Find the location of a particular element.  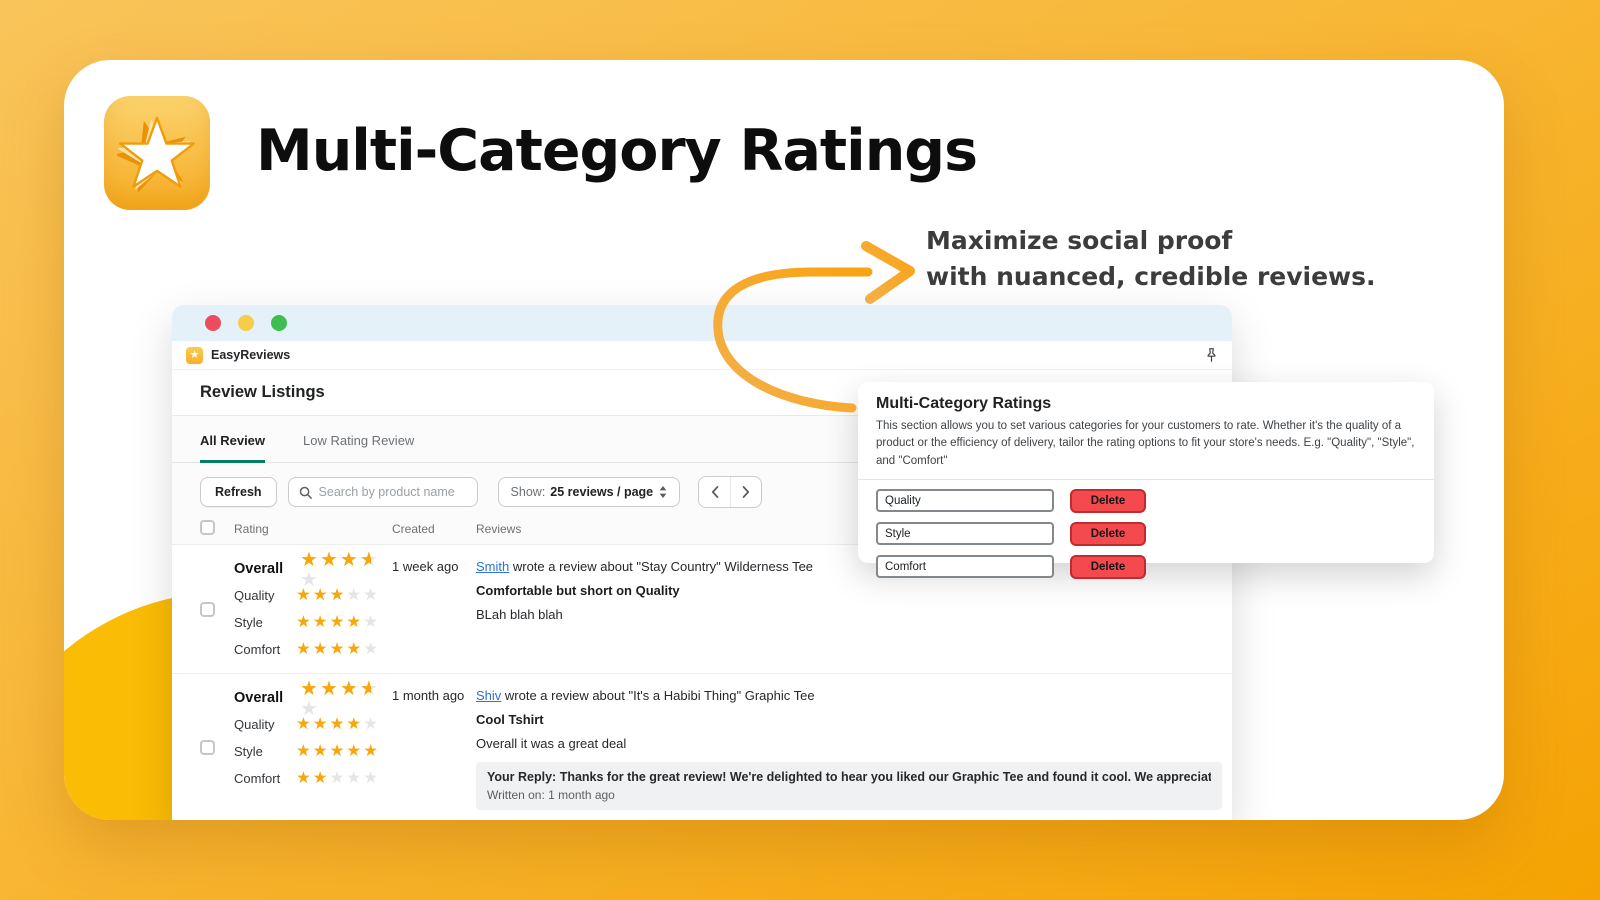

zoom-window-icon is located at coordinates (279, 323).